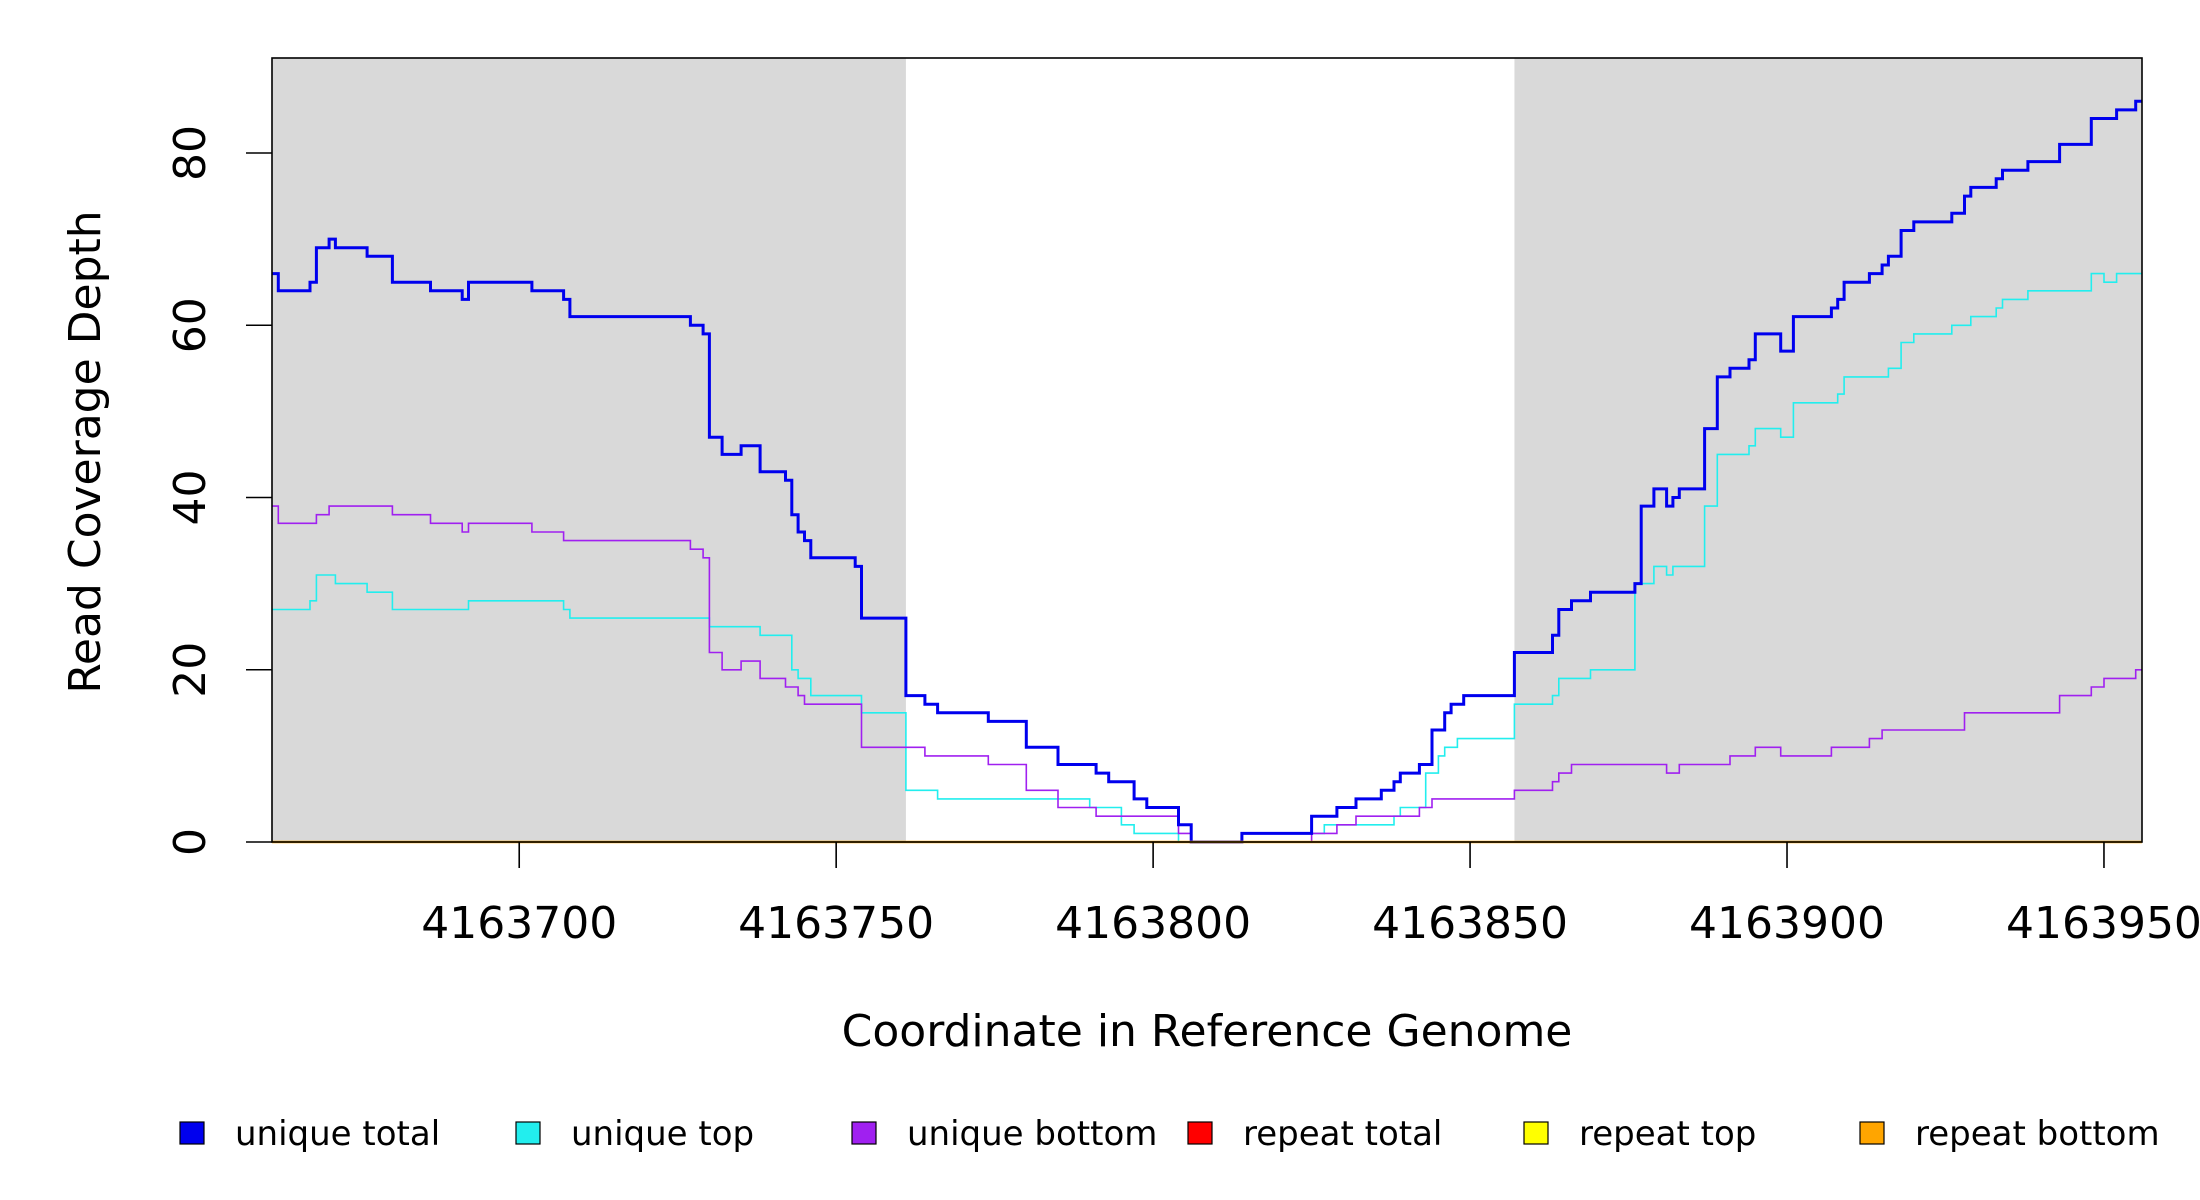  What do you see at coordinates (1470, 923) in the screenshot?
I see `x-tick-label: 4163850` at bounding box center [1470, 923].